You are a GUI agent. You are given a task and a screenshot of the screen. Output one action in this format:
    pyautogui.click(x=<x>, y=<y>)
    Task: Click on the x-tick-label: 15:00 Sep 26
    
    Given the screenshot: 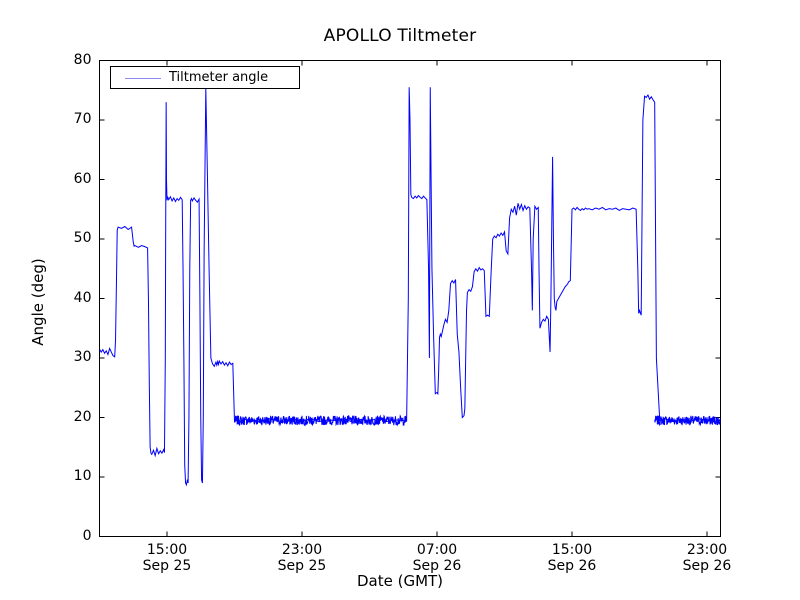 What is the action you would take?
    pyautogui.click(x=572, y=558)
    